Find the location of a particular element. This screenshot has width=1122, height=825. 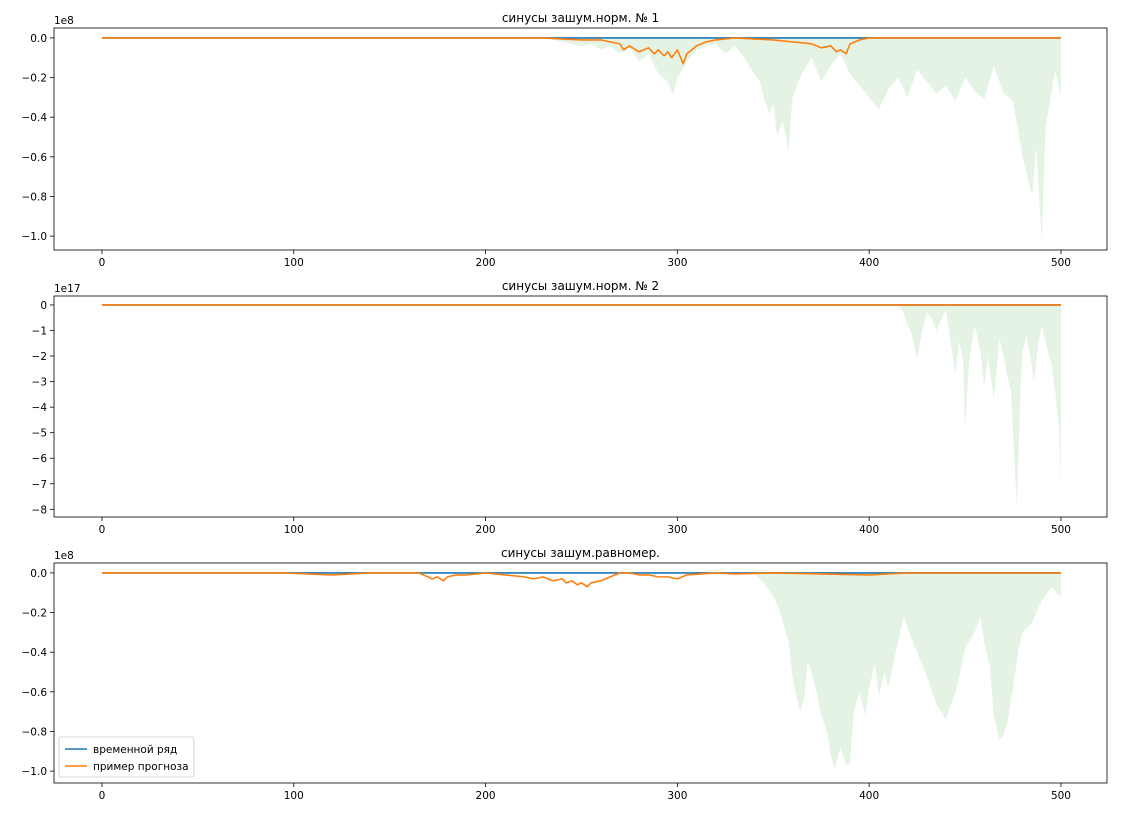

y-tick-label: −5 is located at coordinates (39, 434).